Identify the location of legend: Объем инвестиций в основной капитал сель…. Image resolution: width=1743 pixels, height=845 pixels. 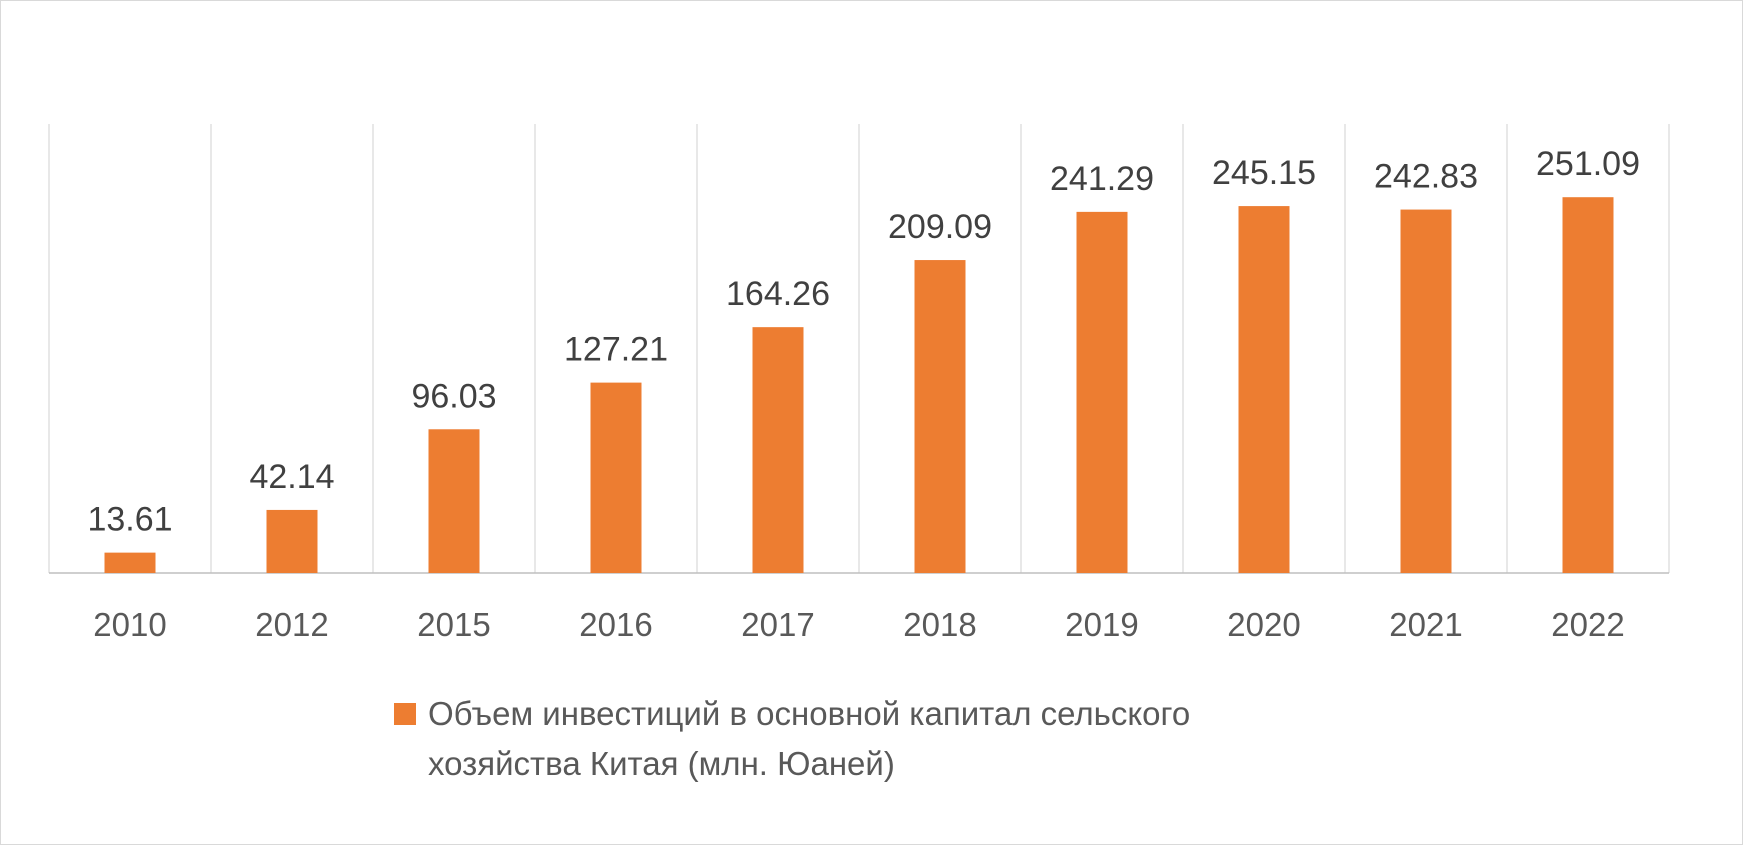
(874, 739).